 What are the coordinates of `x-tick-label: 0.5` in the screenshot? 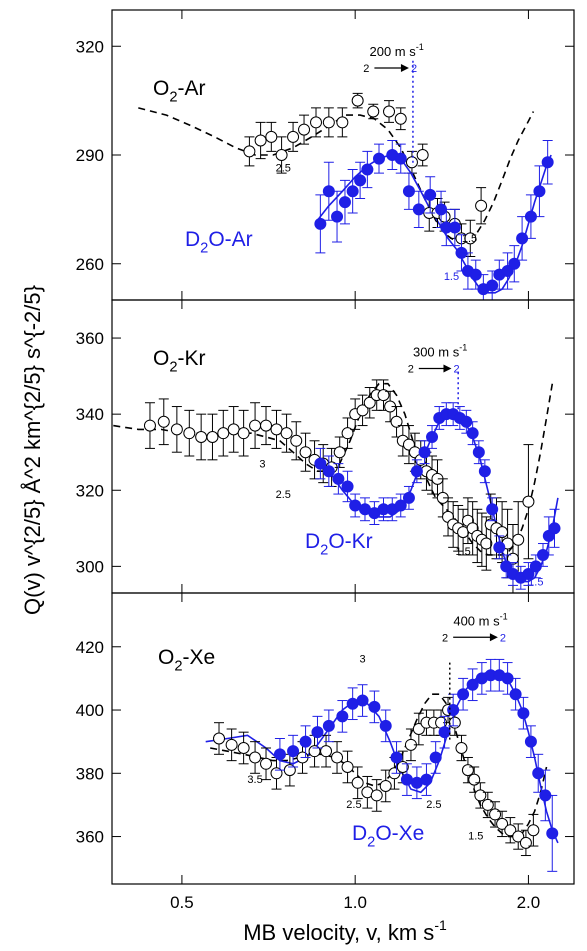 It's located at (182, 902).